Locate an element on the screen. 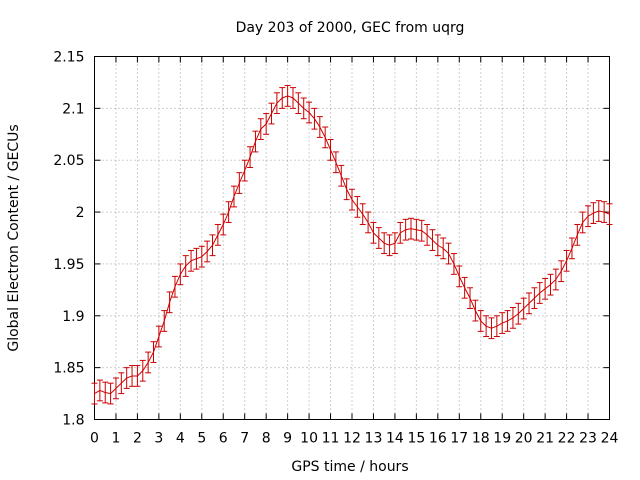 The width and height of the screenshot is (640, 480). x-tick-label: 14 is located at coordinates (395, 439).